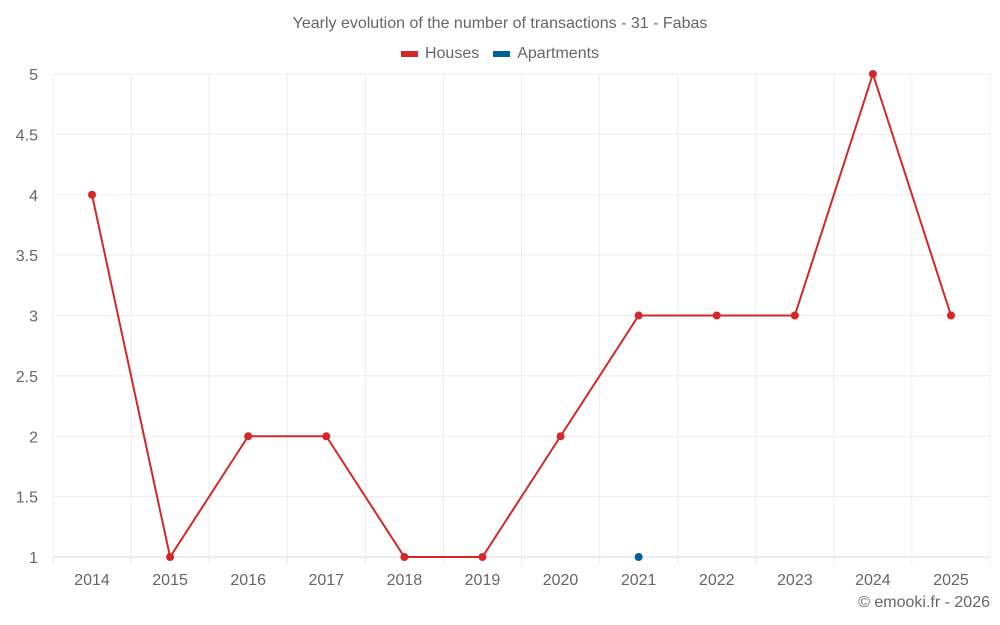 The image size is (1000, 625). What do you see at coordinates (33, 196) in the screenshot?
I see `y-tick-label: 4` at bounding box center [33, 196].